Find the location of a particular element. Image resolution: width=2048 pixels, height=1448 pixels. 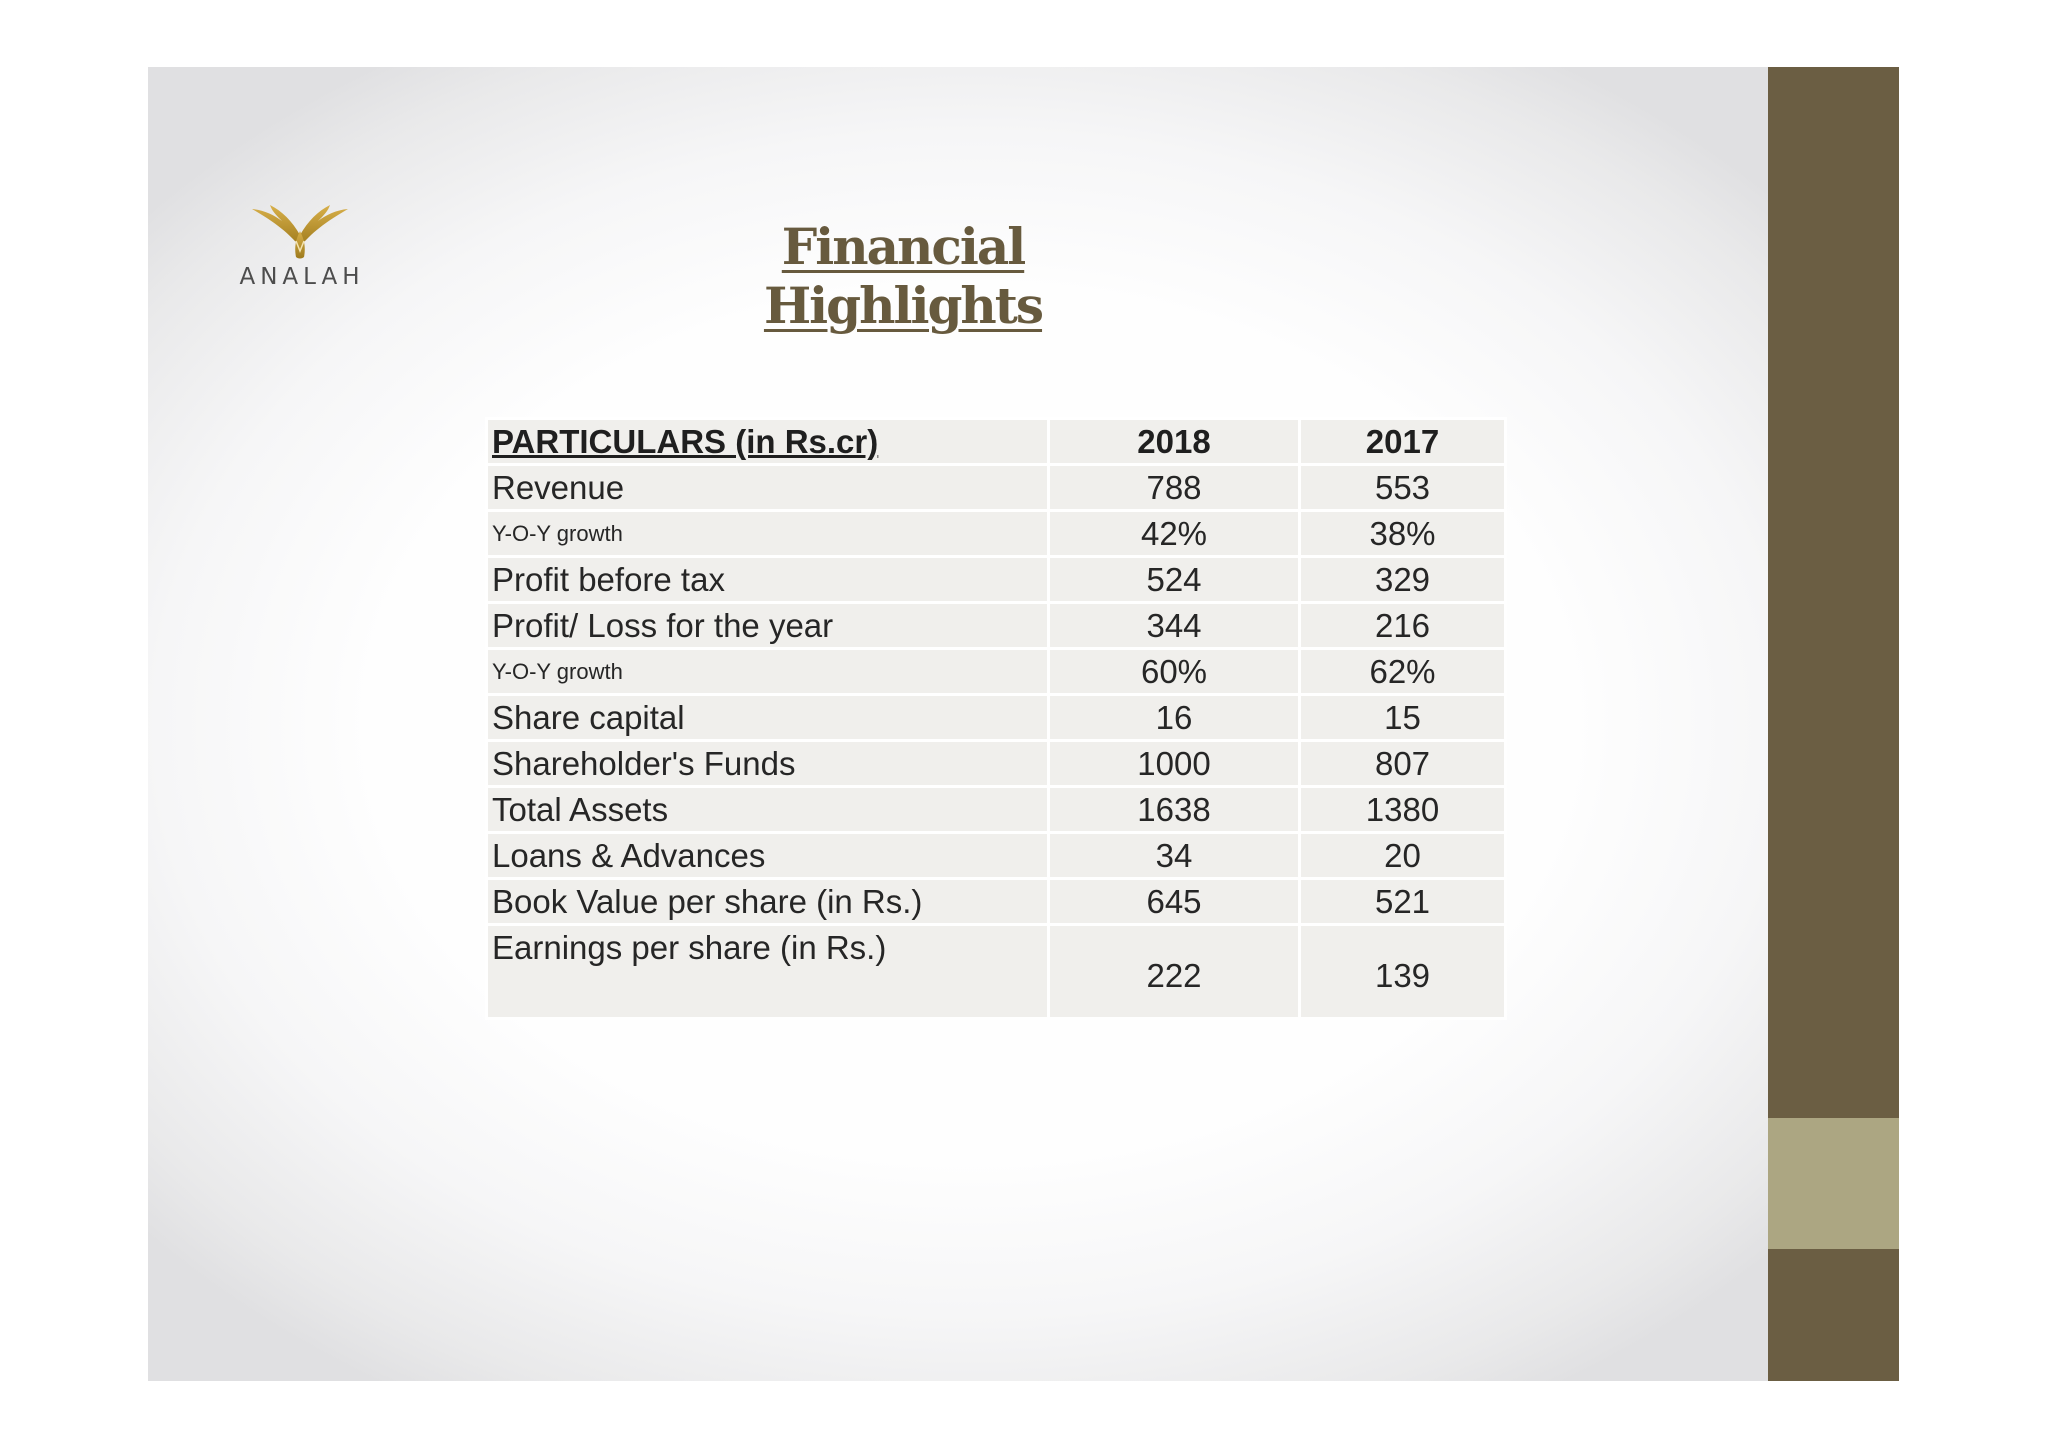

row-label: Profit before tax is located at coordinates (767, 579).